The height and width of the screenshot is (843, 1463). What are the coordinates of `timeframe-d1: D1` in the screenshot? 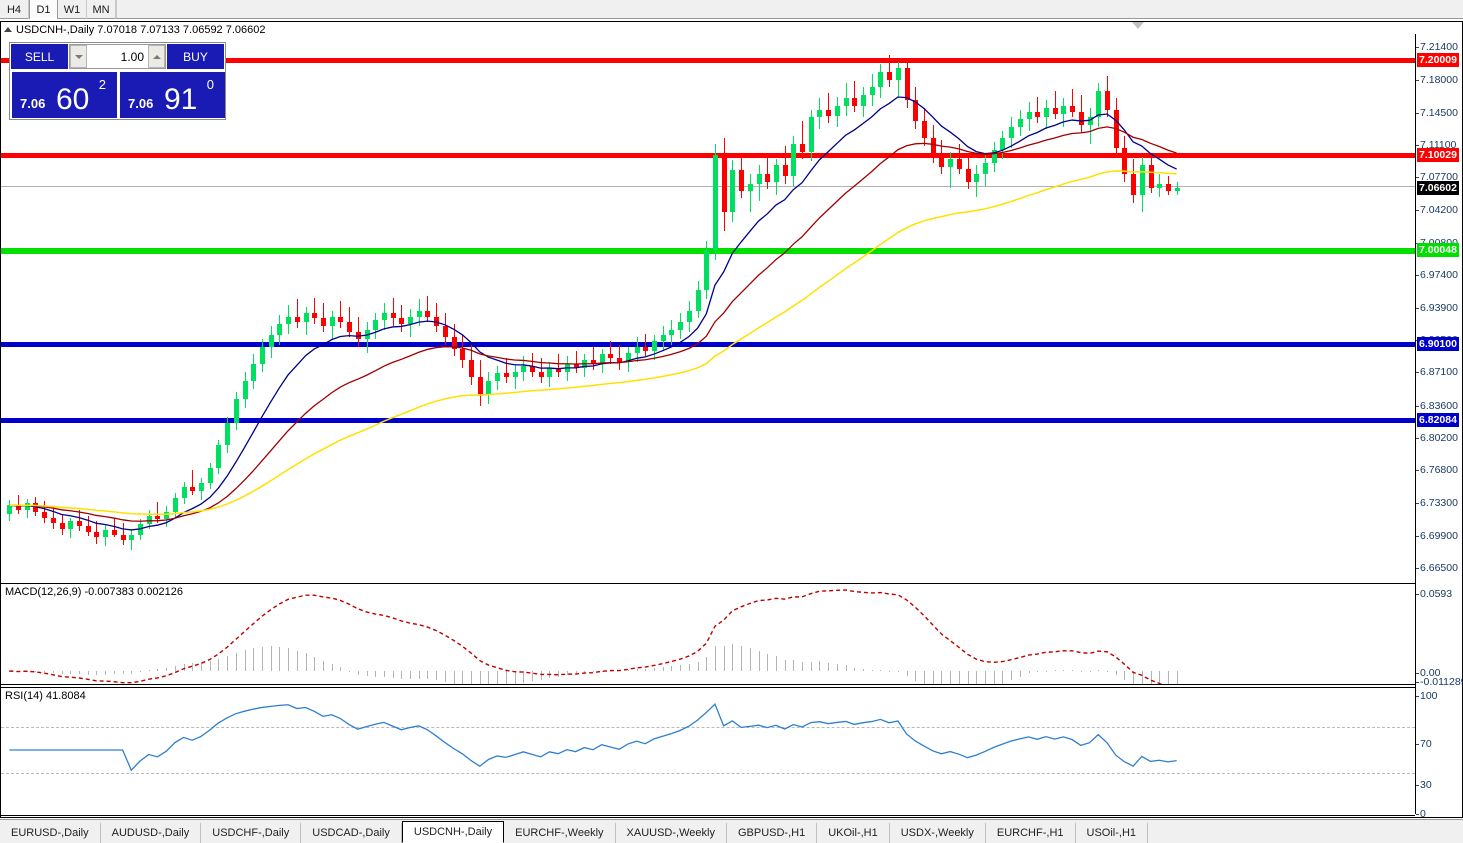 It's located at (43, 9).